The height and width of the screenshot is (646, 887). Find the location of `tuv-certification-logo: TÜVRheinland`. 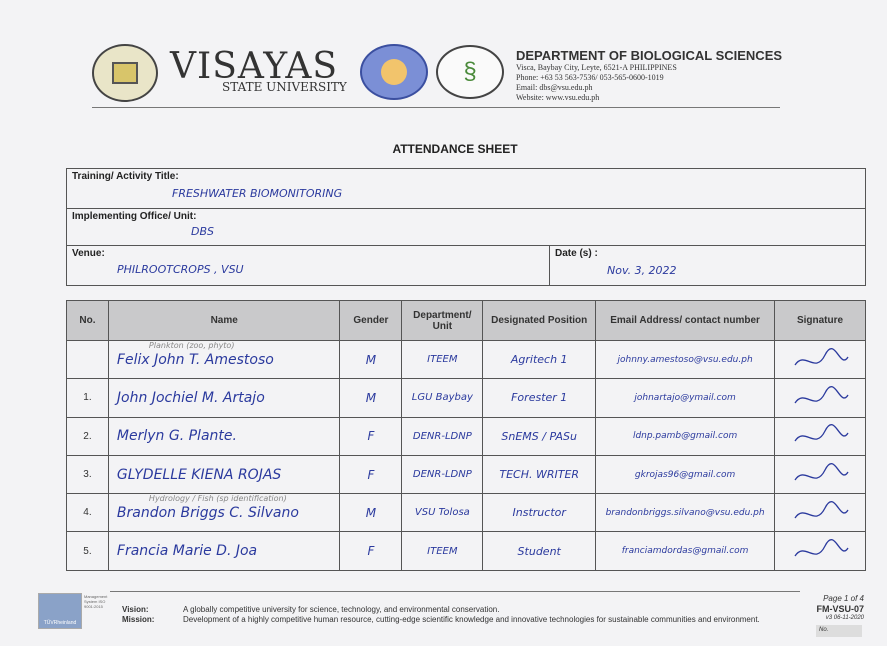

tuv-certification-logo: TÜVRheinland is located at coordinates (60, 611).